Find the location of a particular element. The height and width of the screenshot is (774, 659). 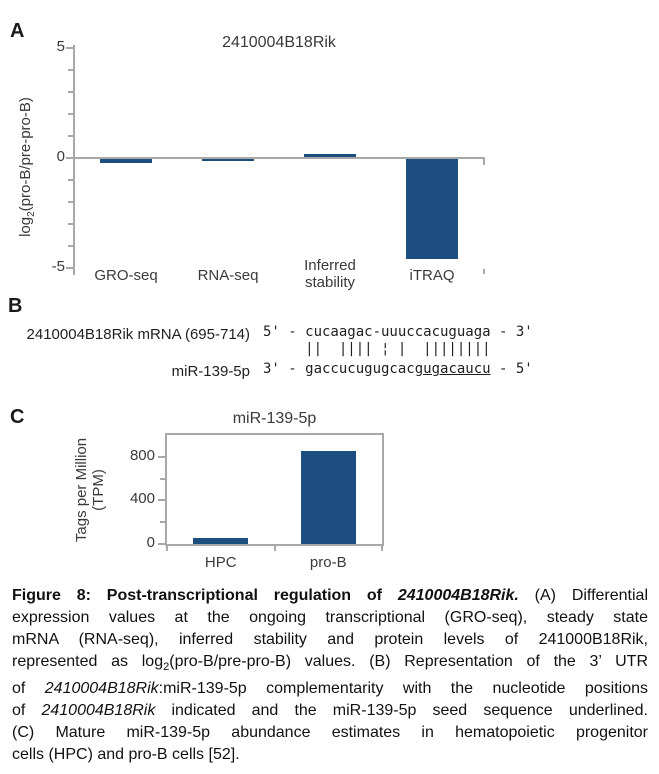

y-axis-label-subscript: 2 is located at coordinates (31, 214).